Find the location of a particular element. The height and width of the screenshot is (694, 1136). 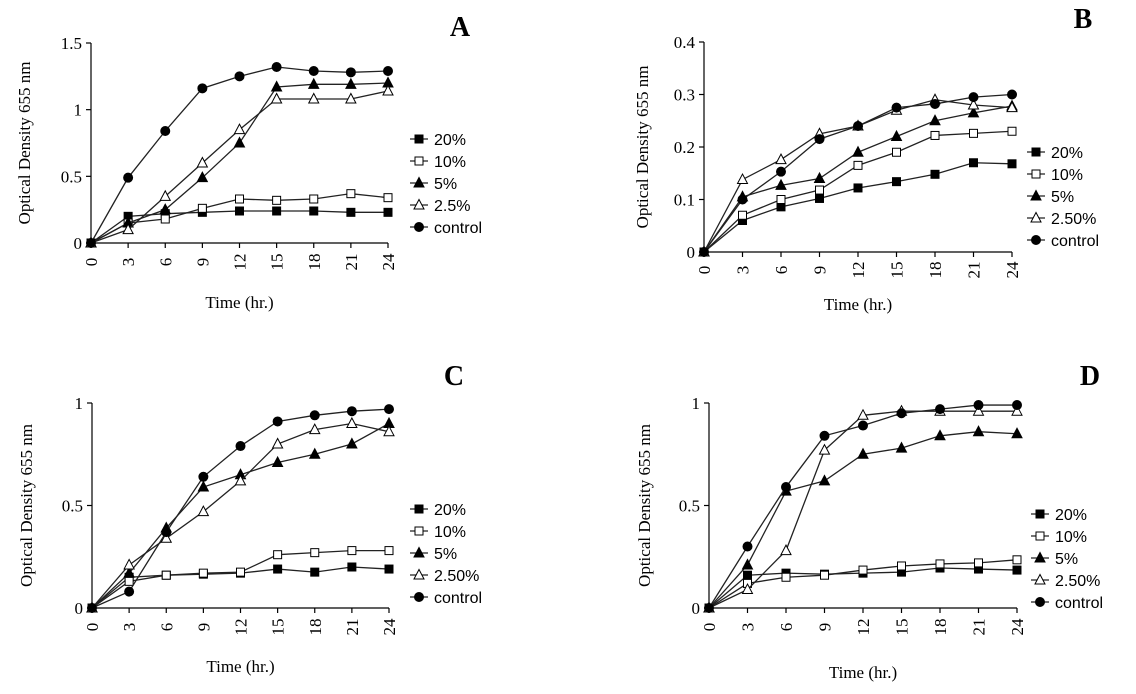

y-axis-title: Optical Density 655 nm is located at coordinates (644, 505).